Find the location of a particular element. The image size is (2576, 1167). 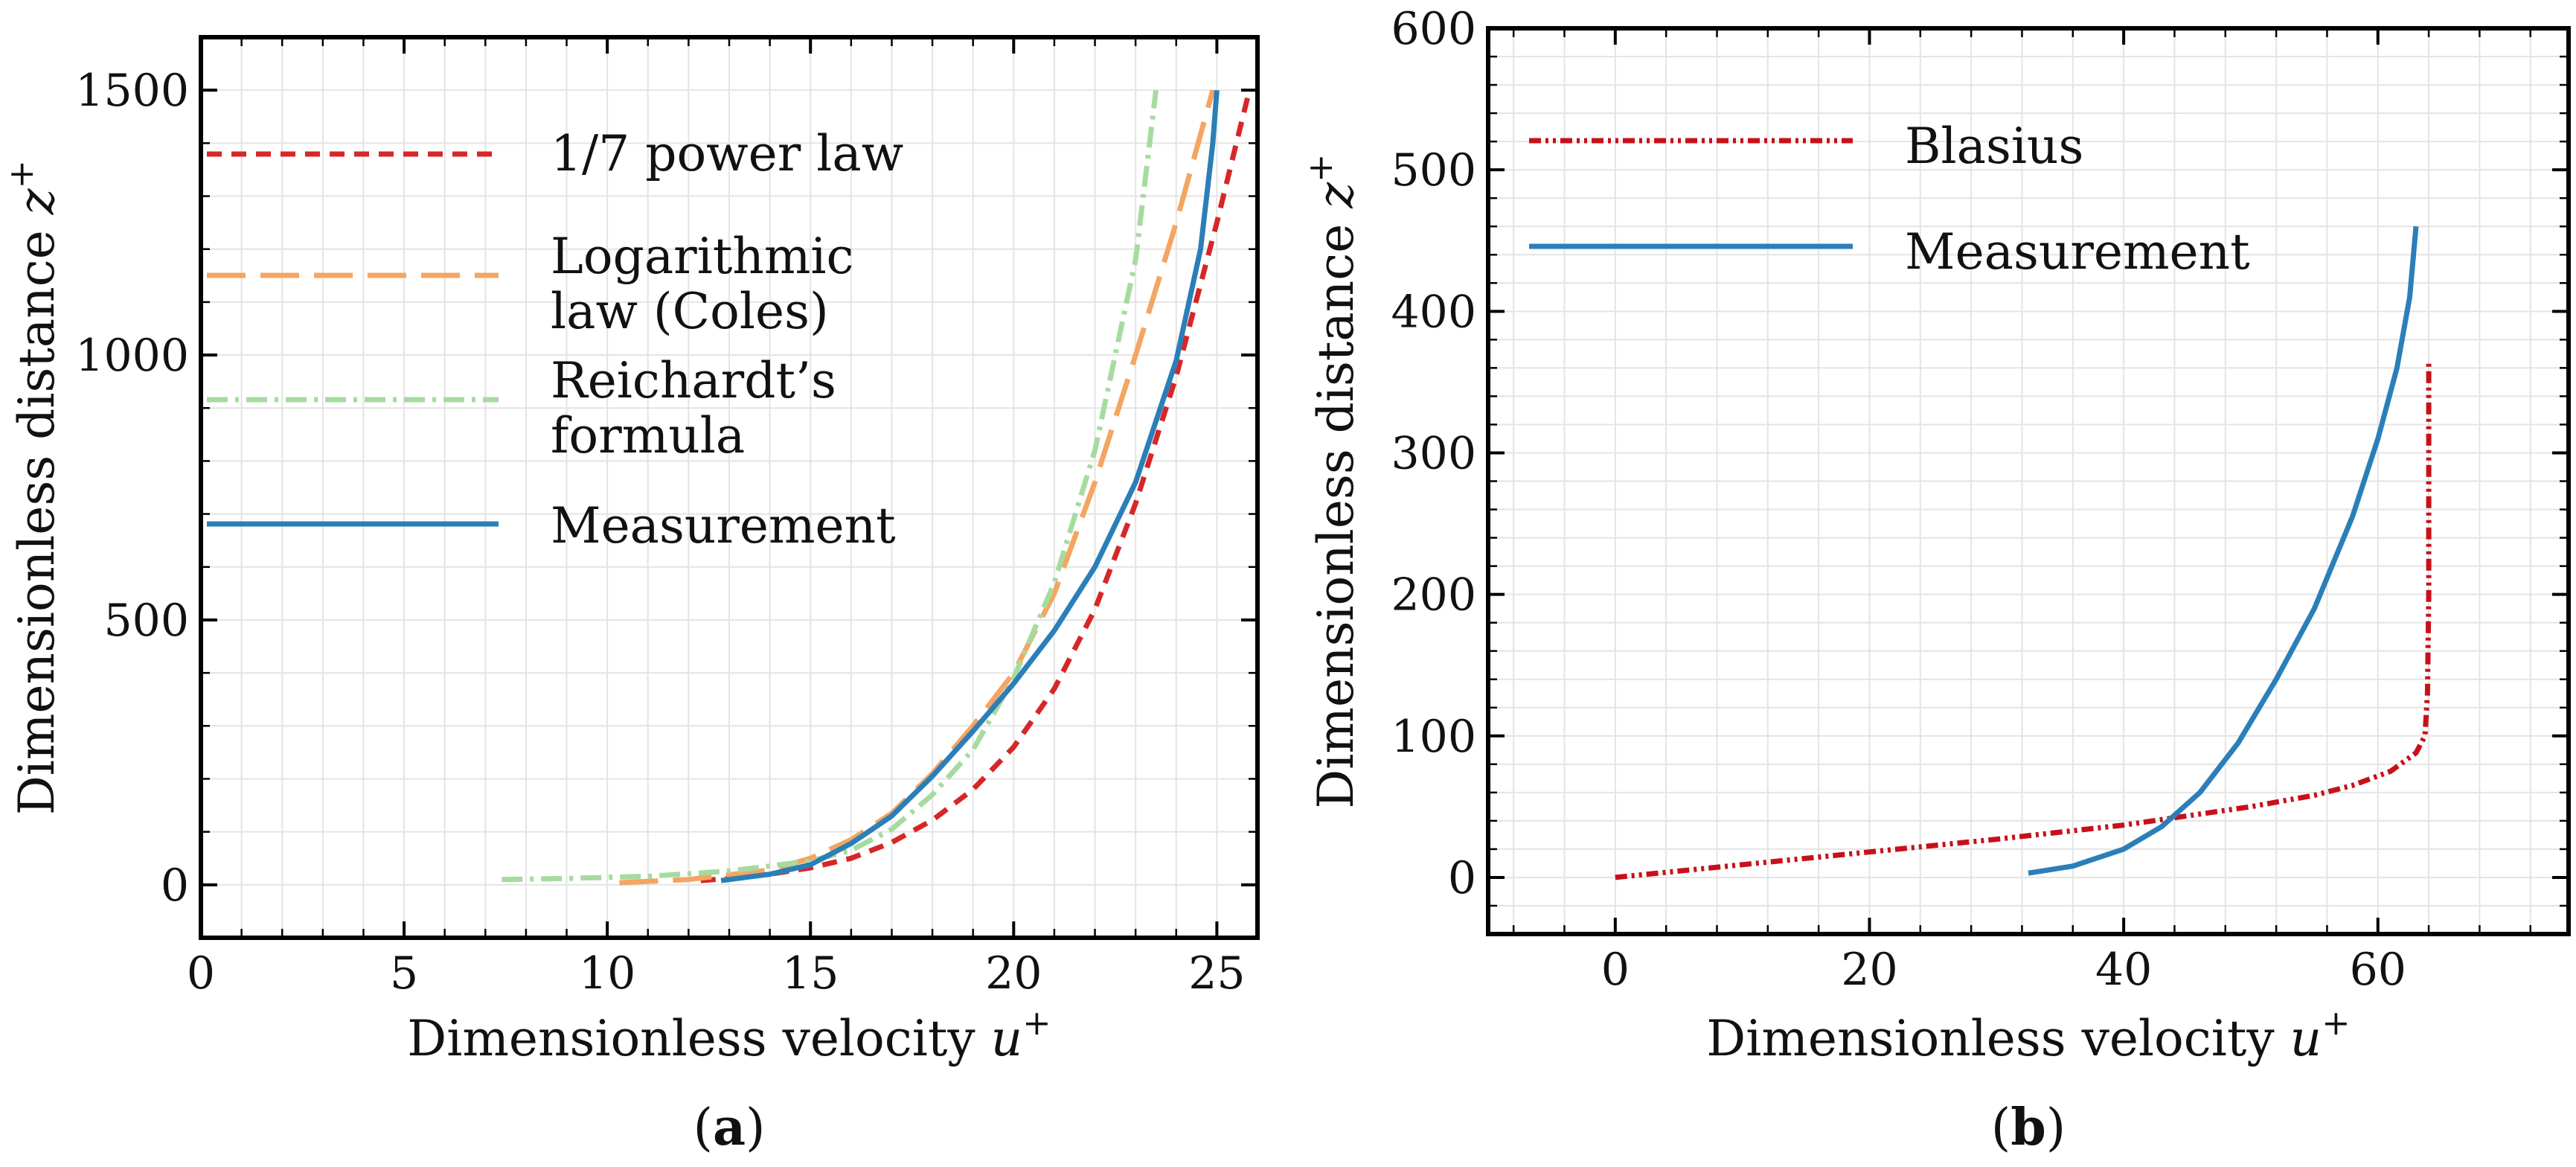

panel-label: (a) is located at coordinates (729, 1127).